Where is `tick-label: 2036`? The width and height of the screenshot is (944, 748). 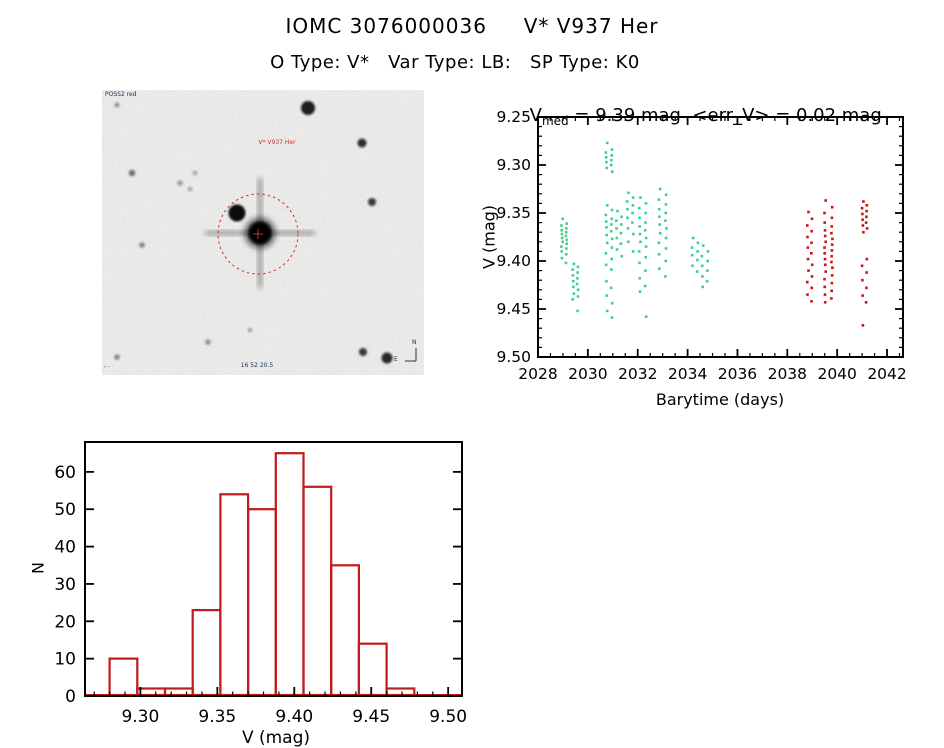 tick-label: 2036 is located at coordinates (737, 374).